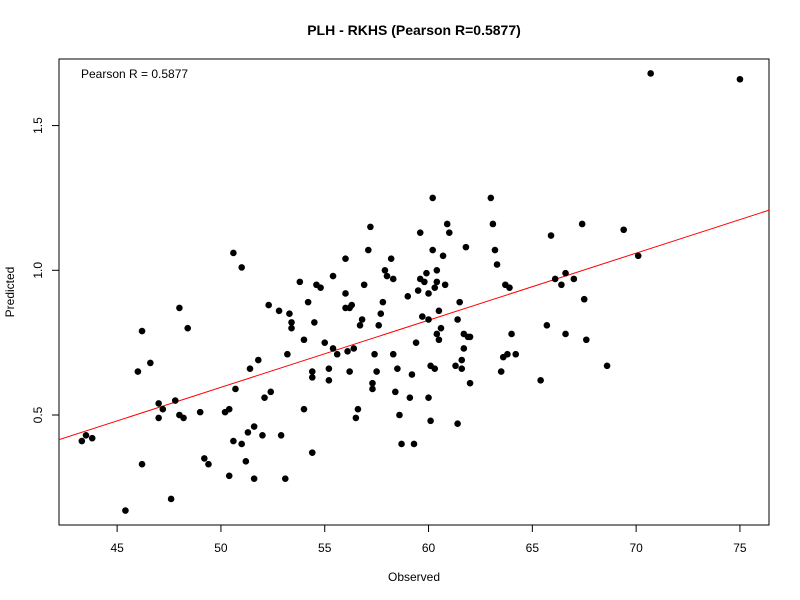 This screenshot has height=600, width=800. What do you see at coordinates (45, 270) in the screenshot?
I see `y-axis: 0.5 1.0 1.5` at bounding box center [45, 270].